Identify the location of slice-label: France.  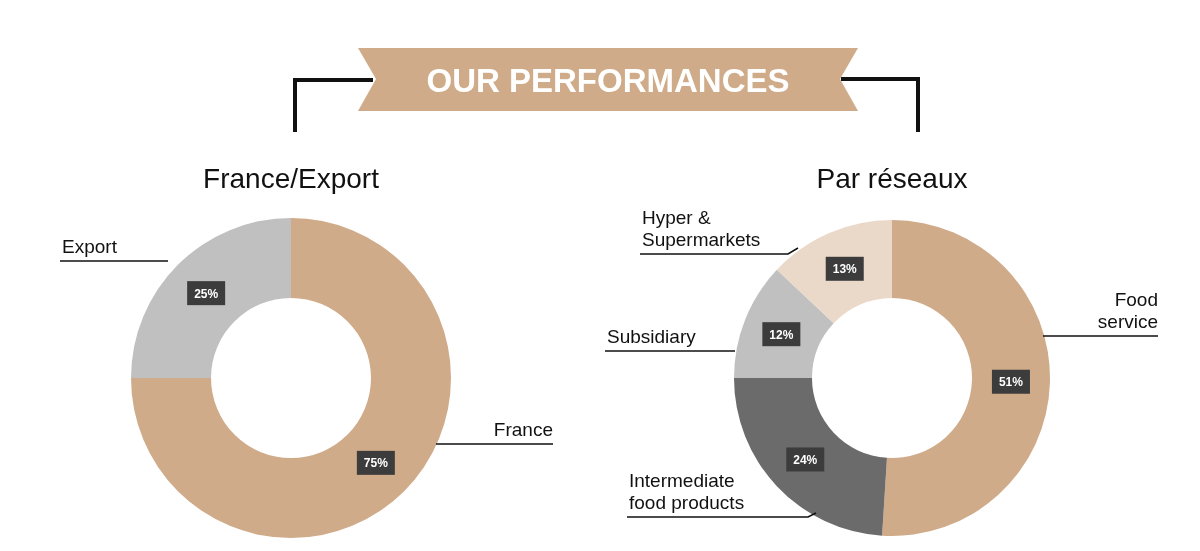
(523, 429).